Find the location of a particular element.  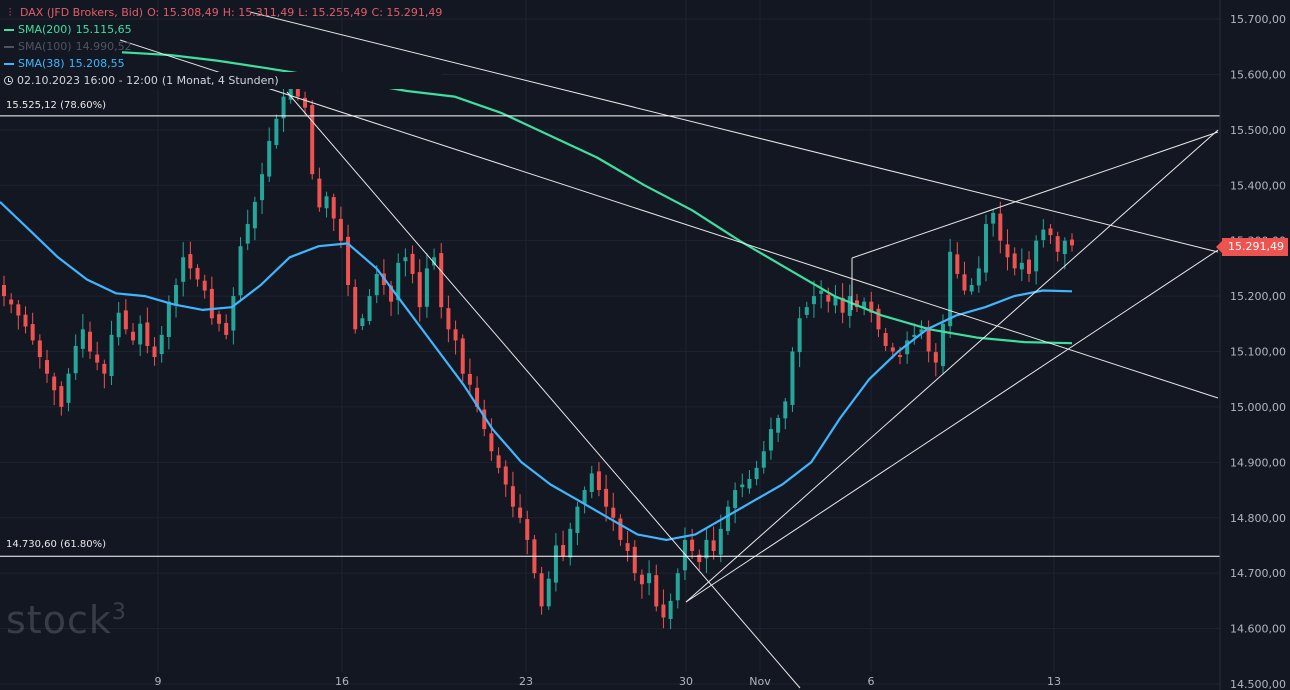

time-tick-label-2: 23 is located at coordinates (526, 681).